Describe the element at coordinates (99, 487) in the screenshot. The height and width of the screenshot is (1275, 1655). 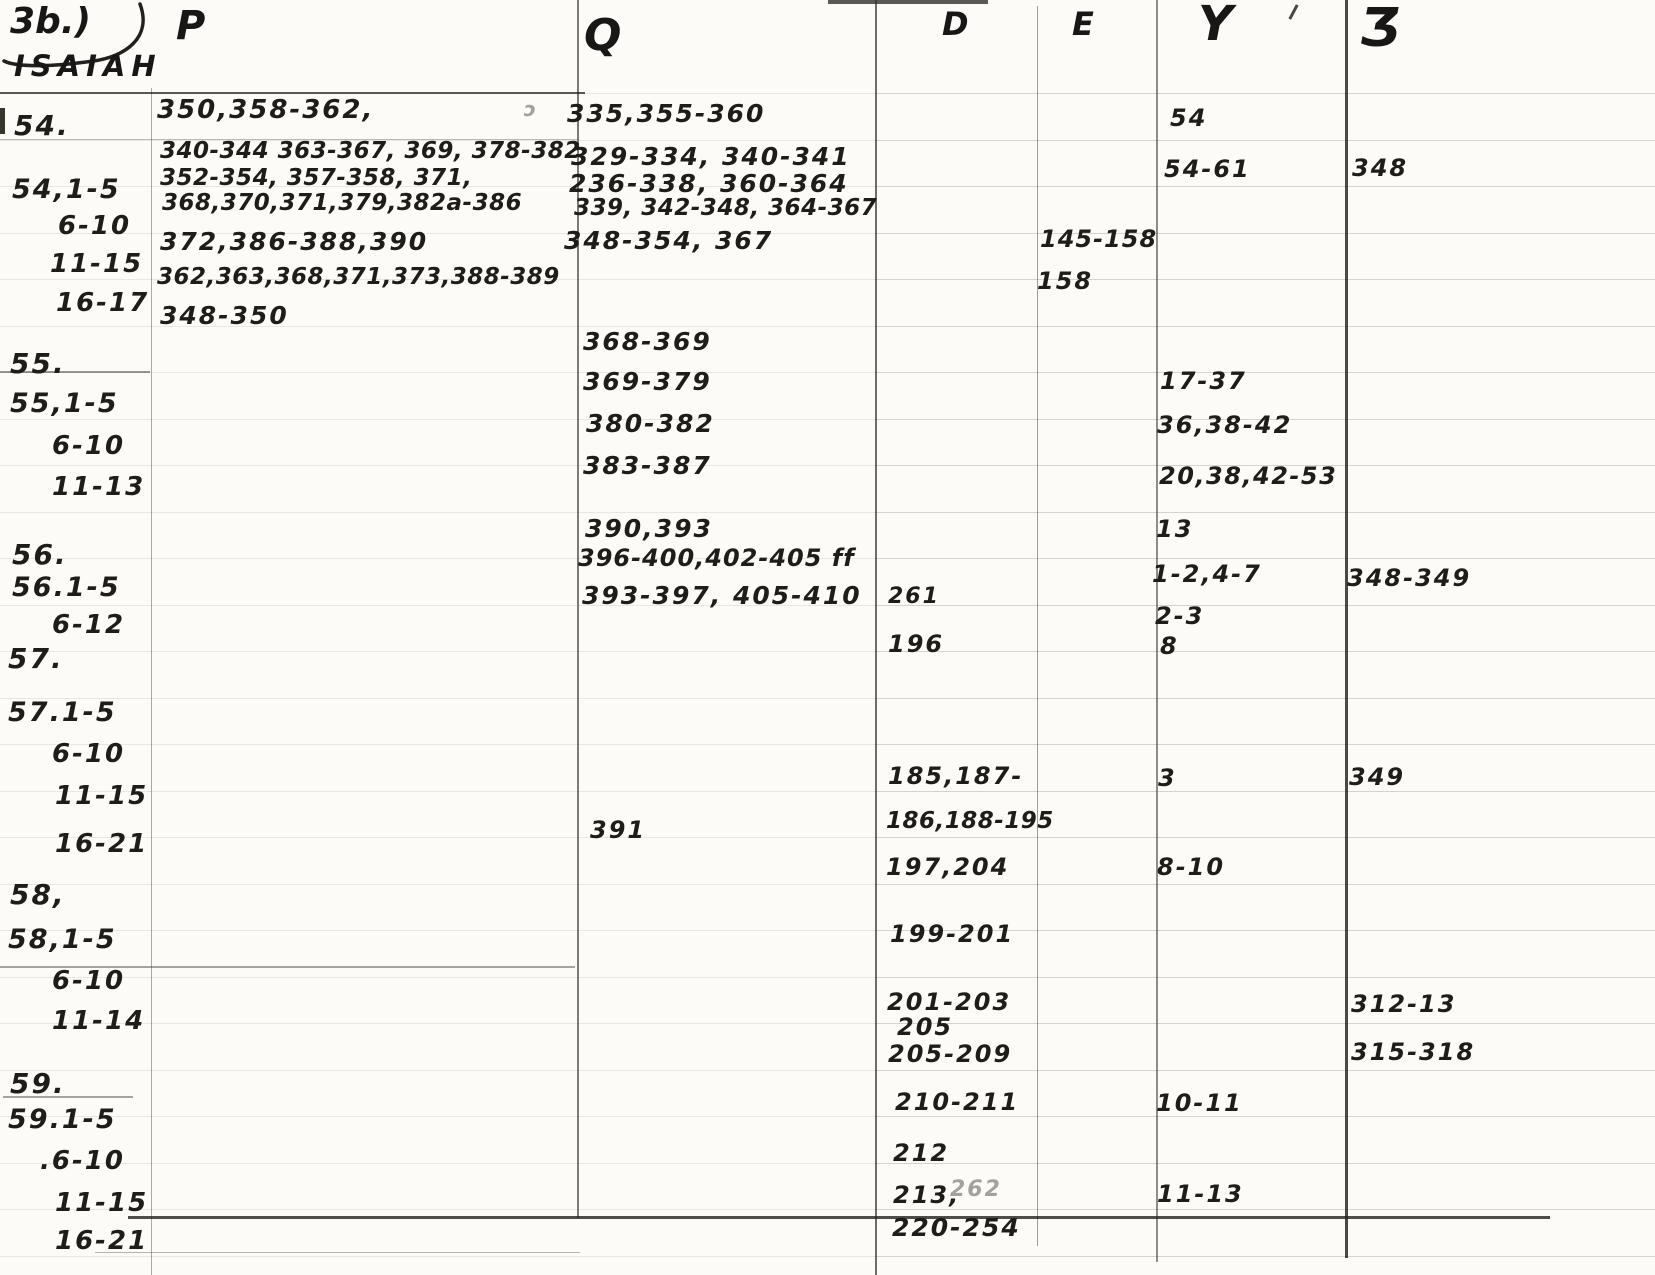
I see `row-label-55-11-13: 11-13` at that location.